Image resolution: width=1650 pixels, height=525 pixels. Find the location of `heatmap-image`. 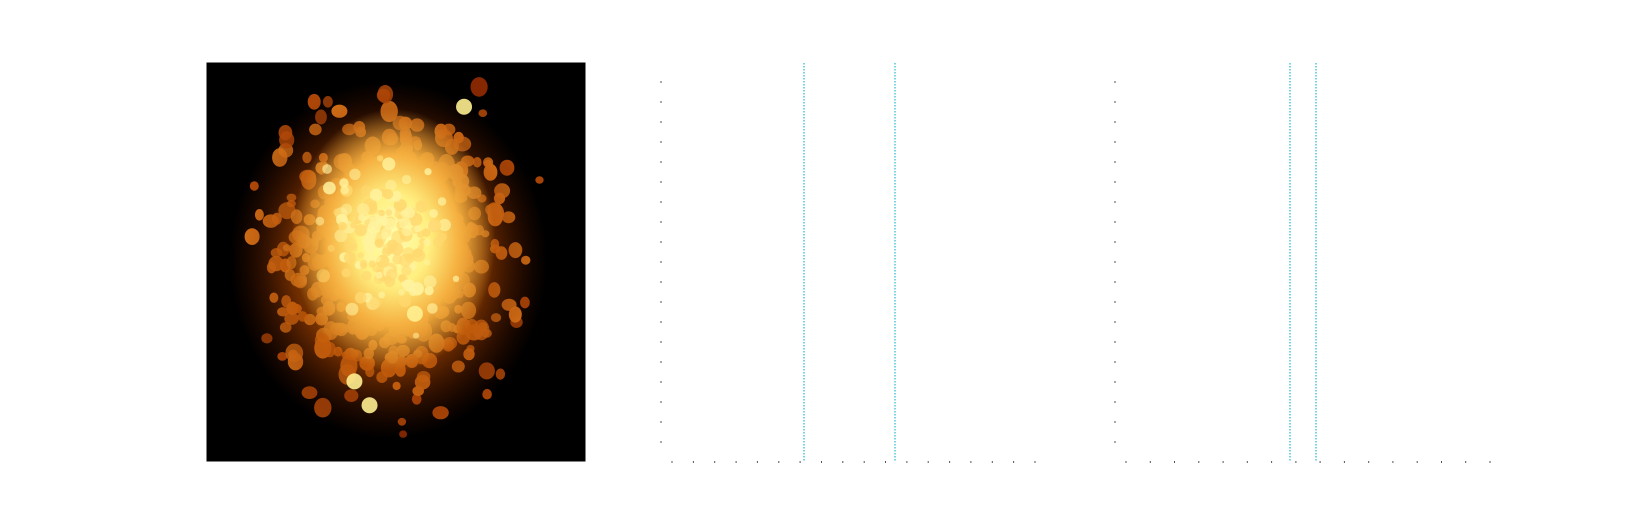

heatmap-image is located at coordinates (388, 258).